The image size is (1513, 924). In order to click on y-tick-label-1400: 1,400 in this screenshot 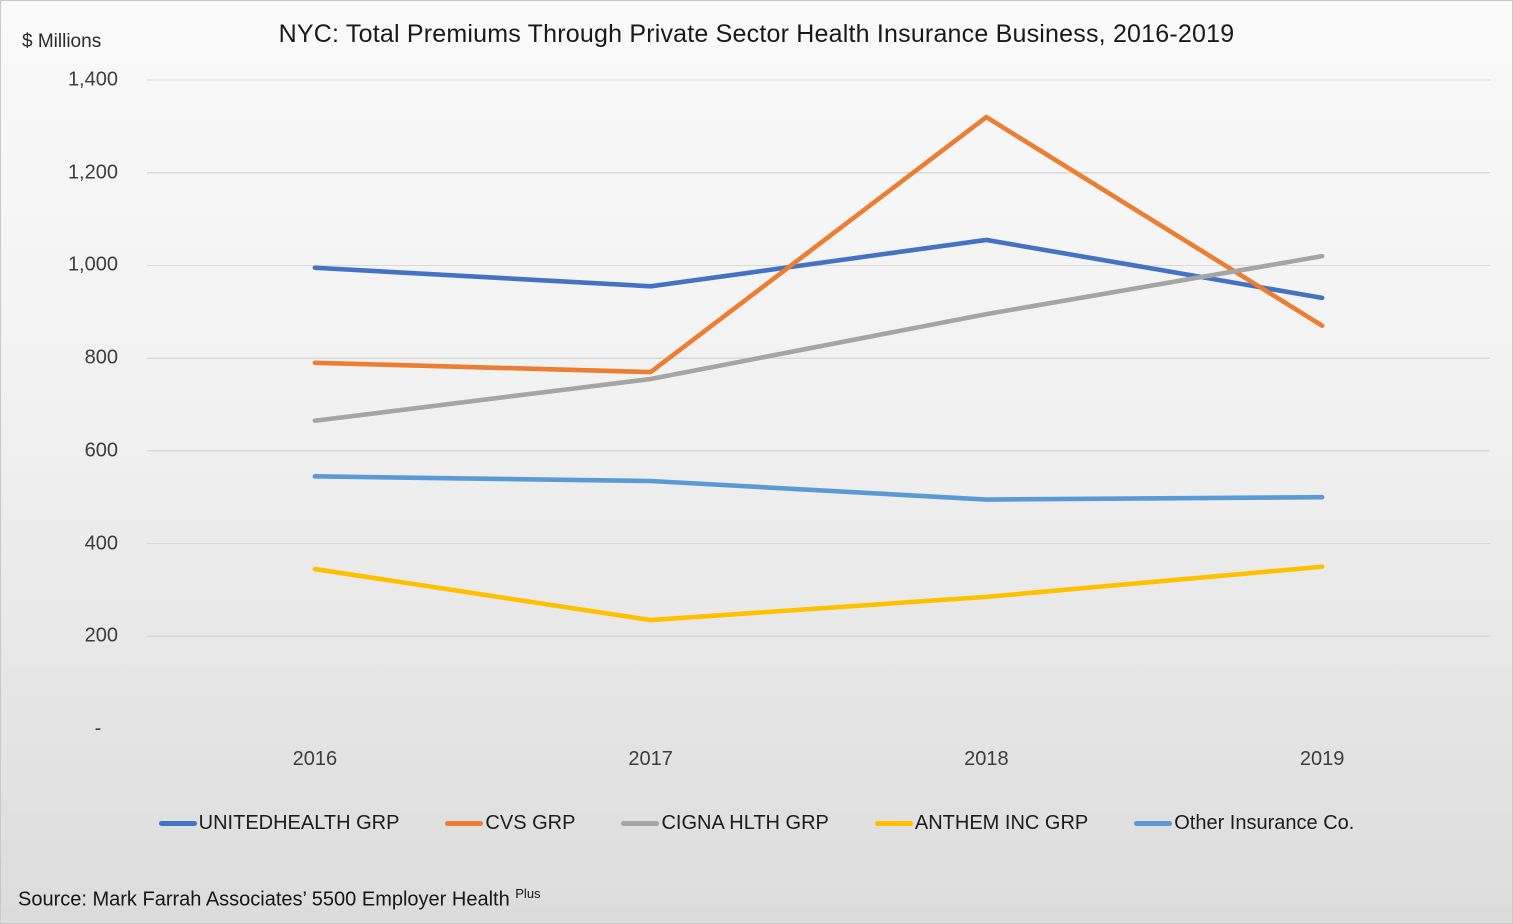, I will do `click(92, 79)`.